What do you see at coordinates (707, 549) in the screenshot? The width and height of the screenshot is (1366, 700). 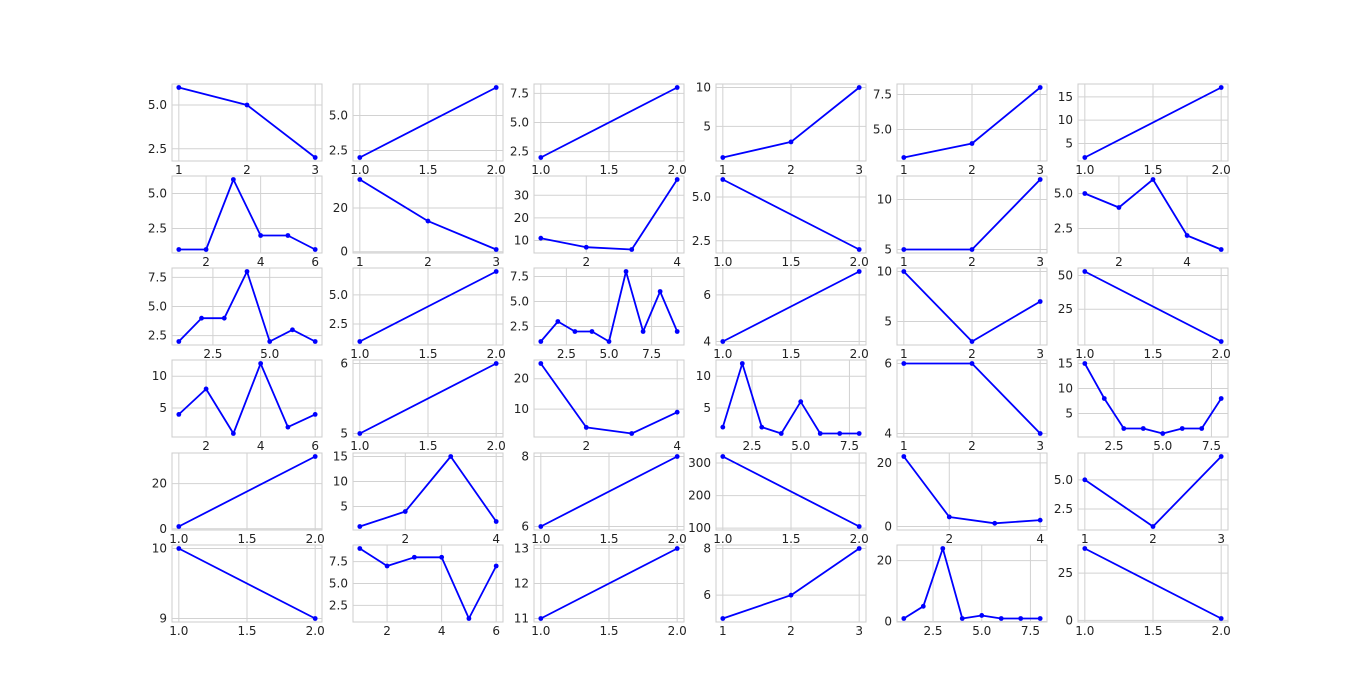 I see `y-tick-label: 8` at bounding box center [707, 549].